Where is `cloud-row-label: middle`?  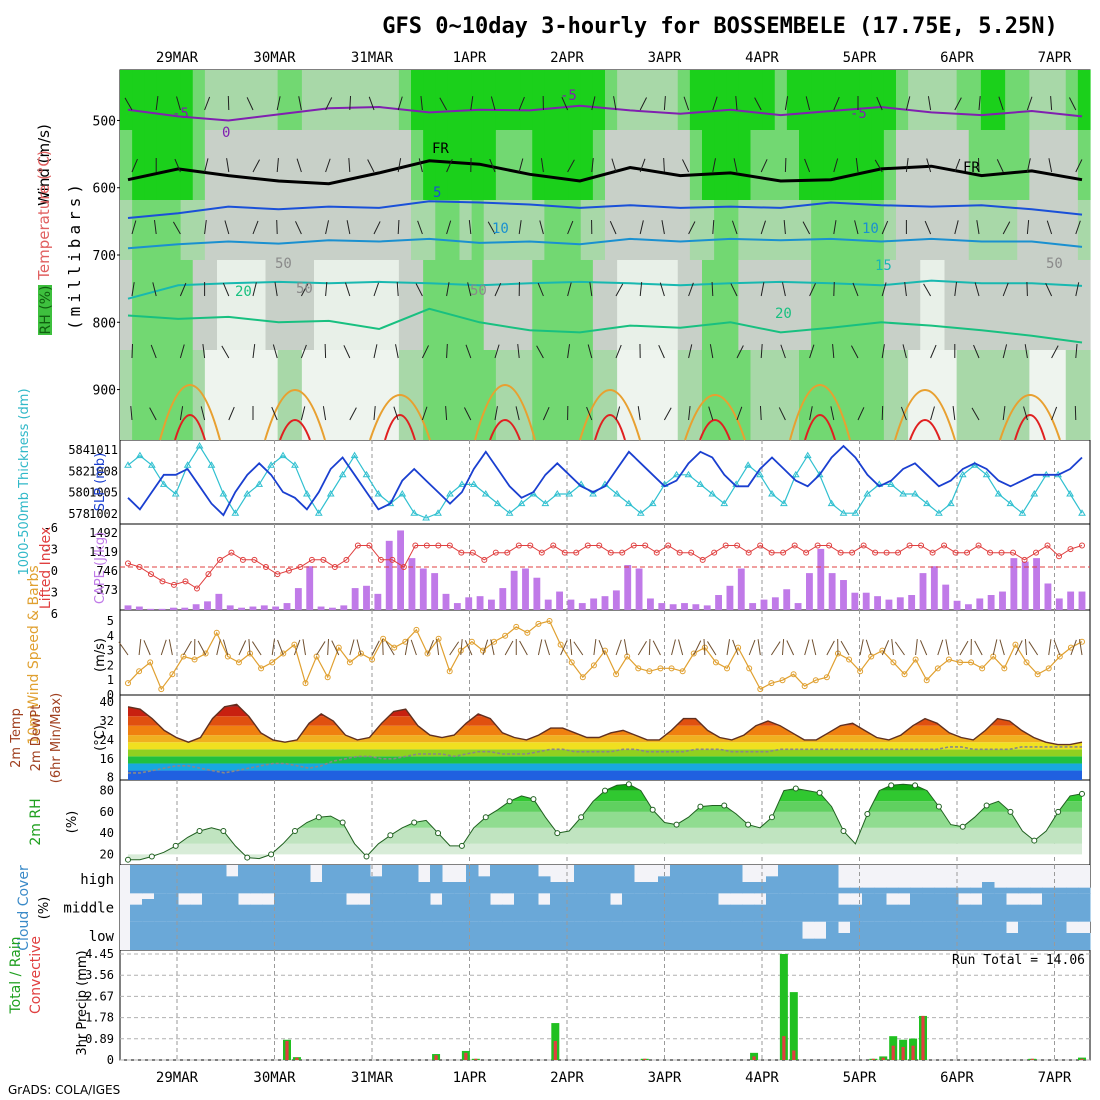
cloud-row-label: middle is located at coordinates (88, 909).